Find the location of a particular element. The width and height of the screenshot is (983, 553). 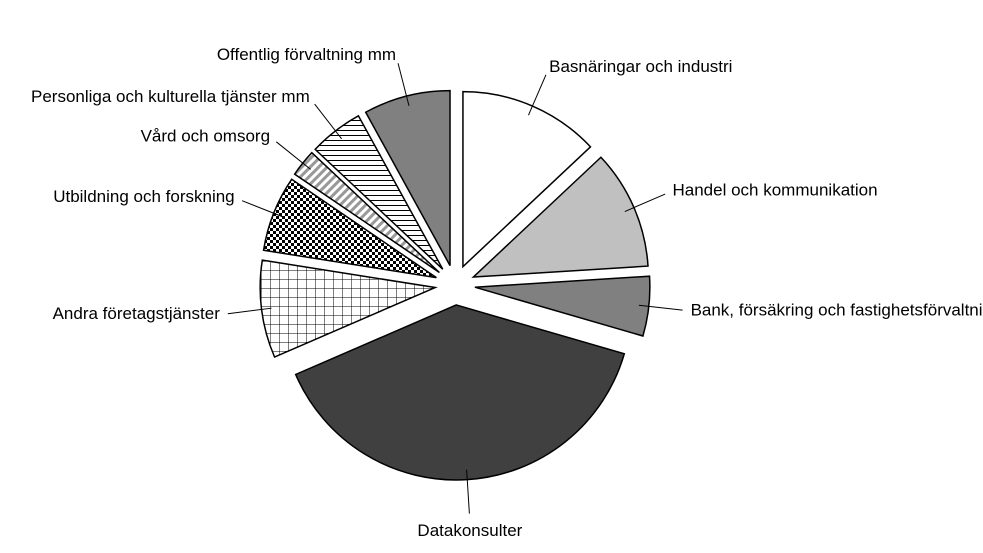

slice-label: Handel och kommunikation is located at coordinates (775, 189).